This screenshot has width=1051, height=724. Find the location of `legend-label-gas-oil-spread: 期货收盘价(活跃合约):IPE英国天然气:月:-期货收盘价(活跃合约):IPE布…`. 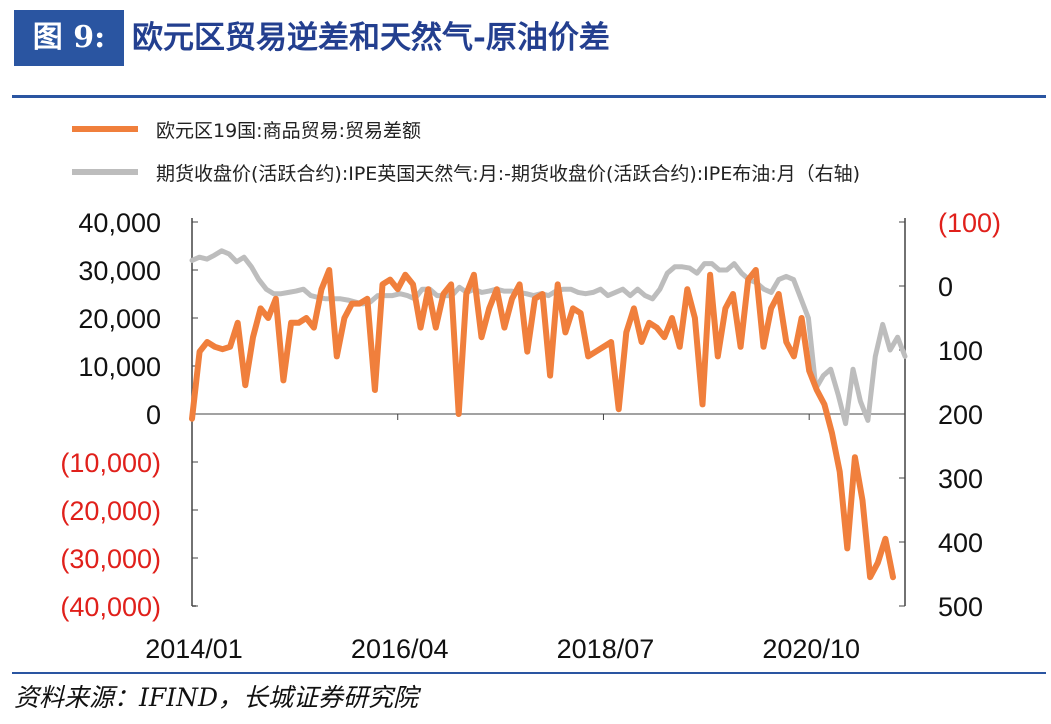

legend-label-gas-oil-spread: 期货收盘价(活跃合约):IPE英国天然气:月:-期货收盘价(活跃合约):IPE布… is located at coordinates (508, 173).